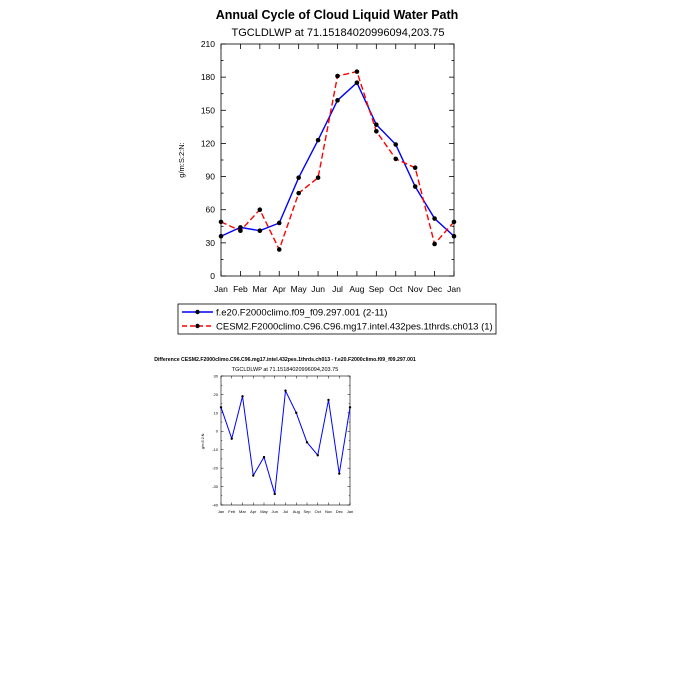  What do you see at coordinates (301, 313) in the screenshot?
I see `legend-label-series-1: f.e20.F2000climo.f09_f09.297.001 (2-11)` at bounding box center [301, 313].